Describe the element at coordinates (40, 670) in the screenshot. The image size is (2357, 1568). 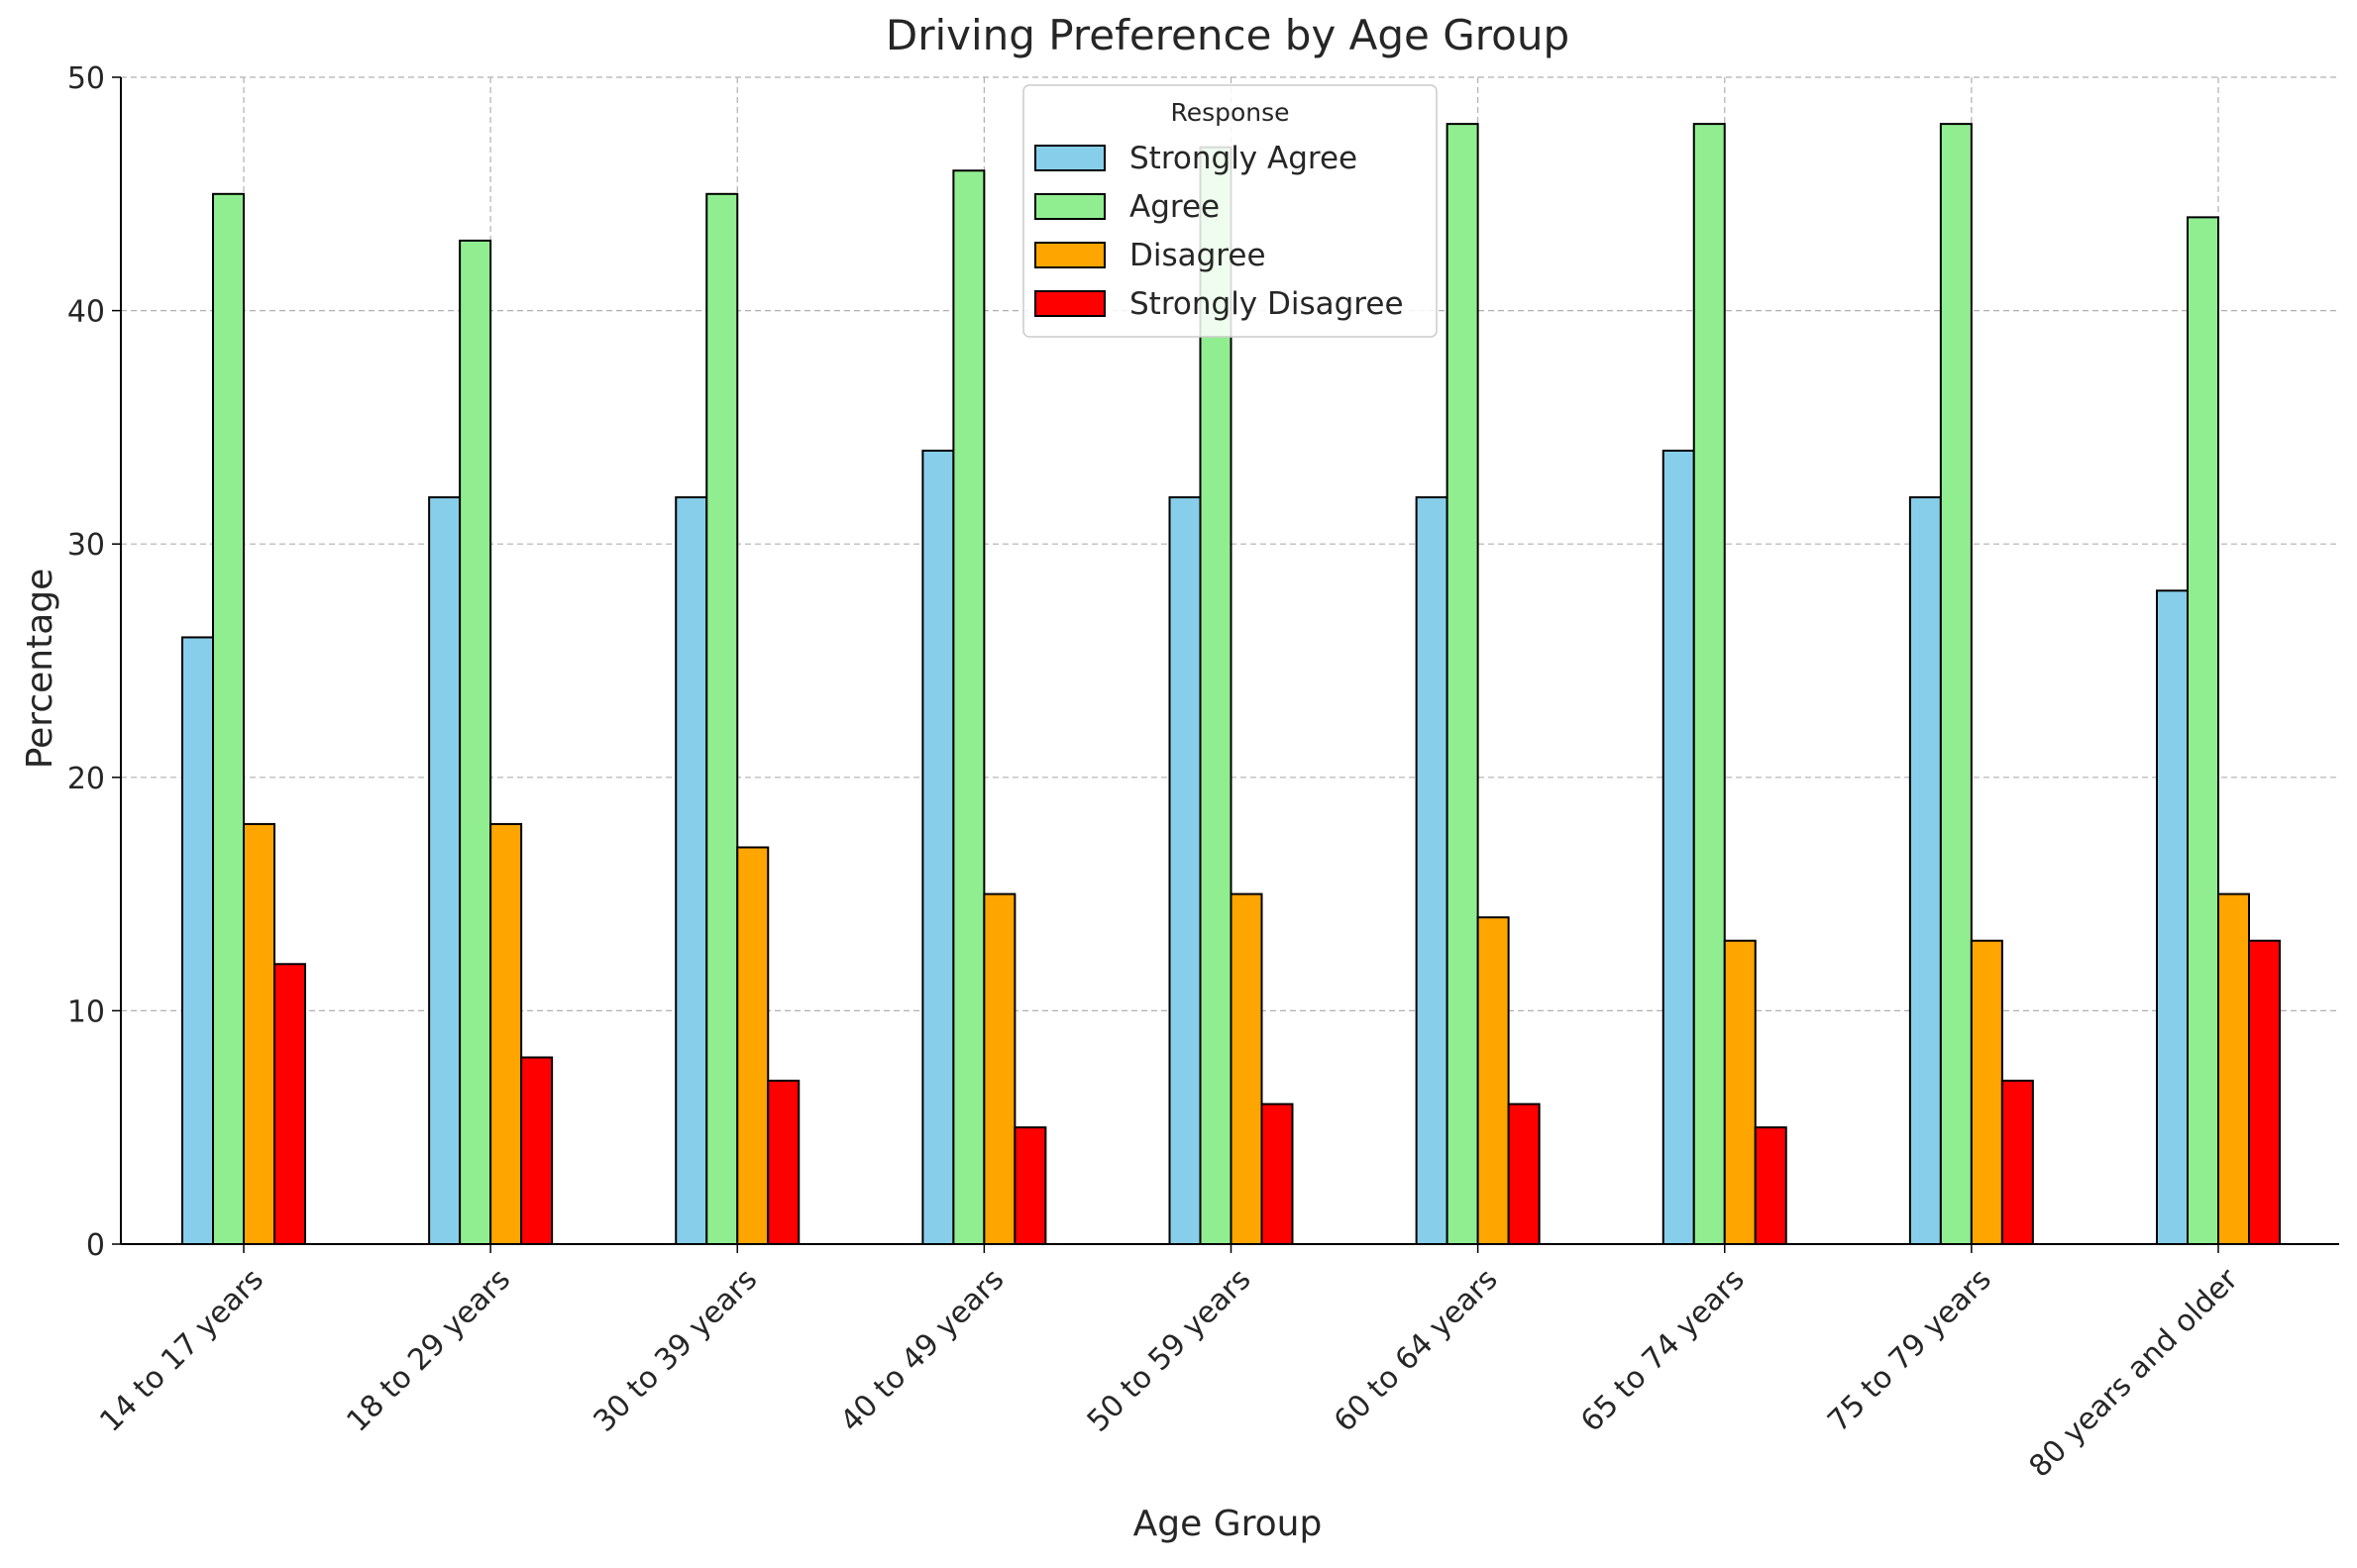
I see `y-axis-label: Percentage` at that location.